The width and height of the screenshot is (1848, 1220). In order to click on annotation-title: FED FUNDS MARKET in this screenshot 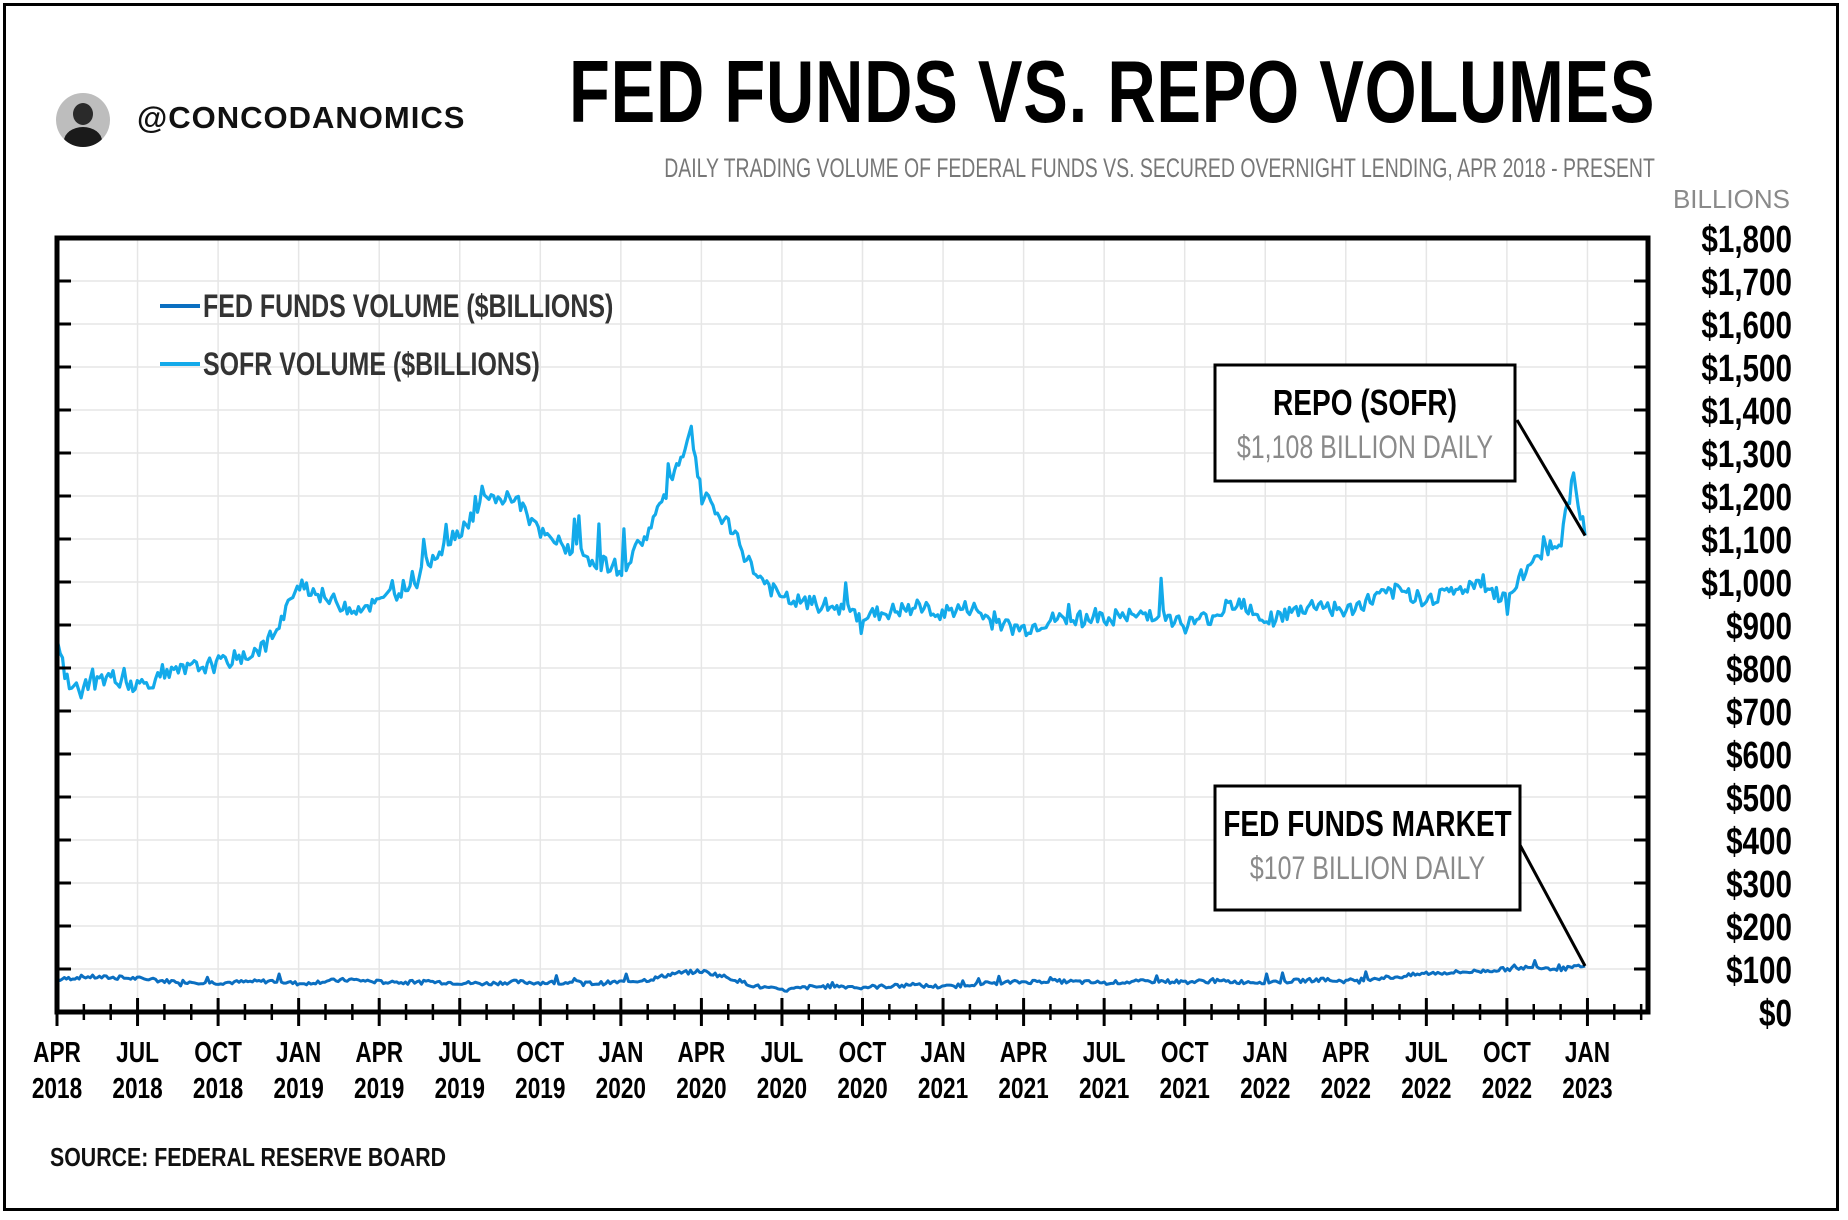, I will do `click(1367, 824)`.